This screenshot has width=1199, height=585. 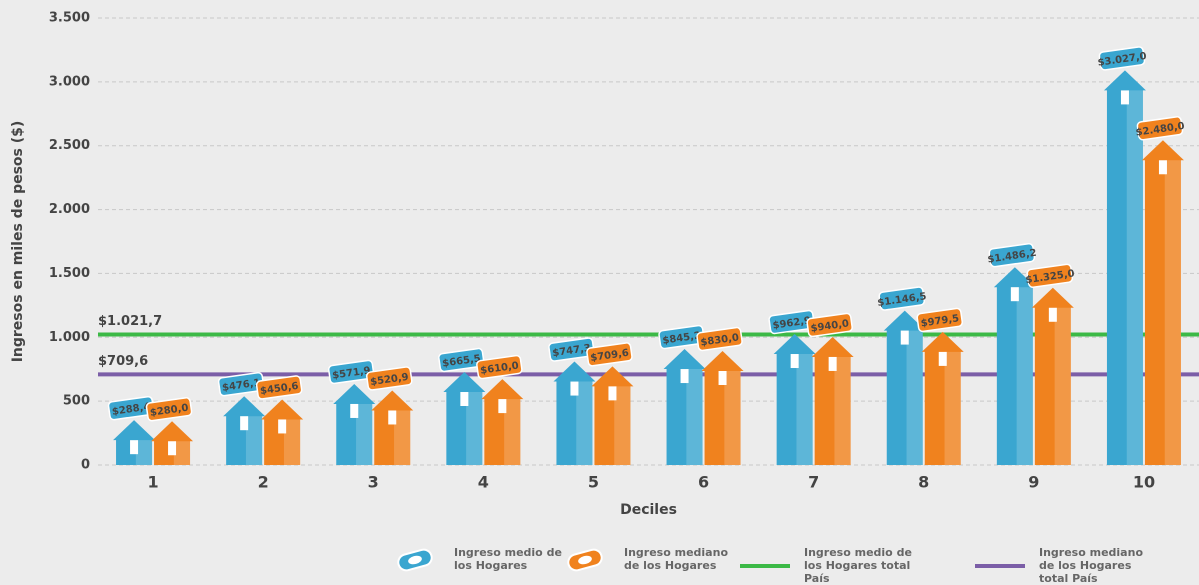 I want to click on value-label: $571,9, so click(x=352, y=373).